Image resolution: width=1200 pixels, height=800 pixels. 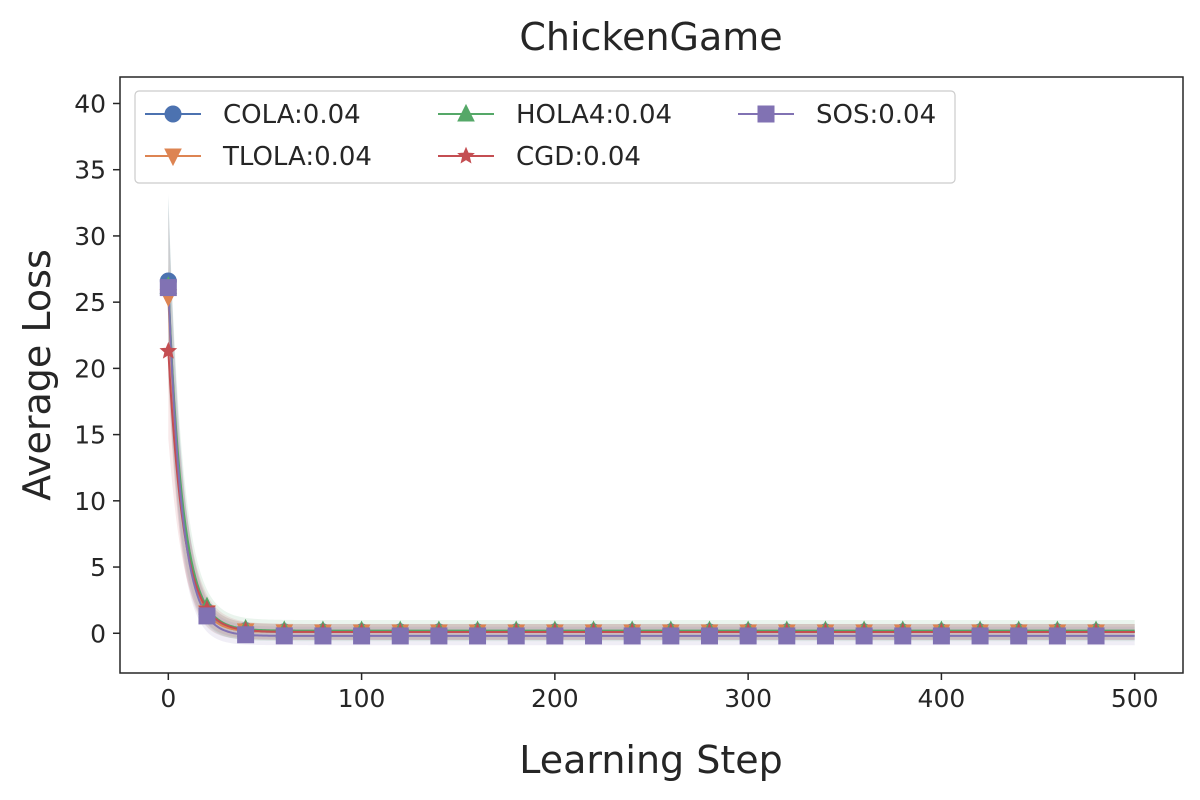 I want to click on x-tick-label: 300, so click(x=748, y=698).